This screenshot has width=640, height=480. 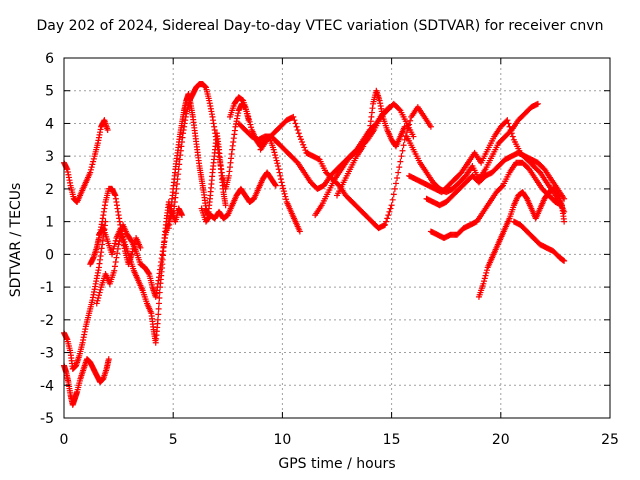 I want to click on x-tick-label: 20, so click(x=501, y=440).